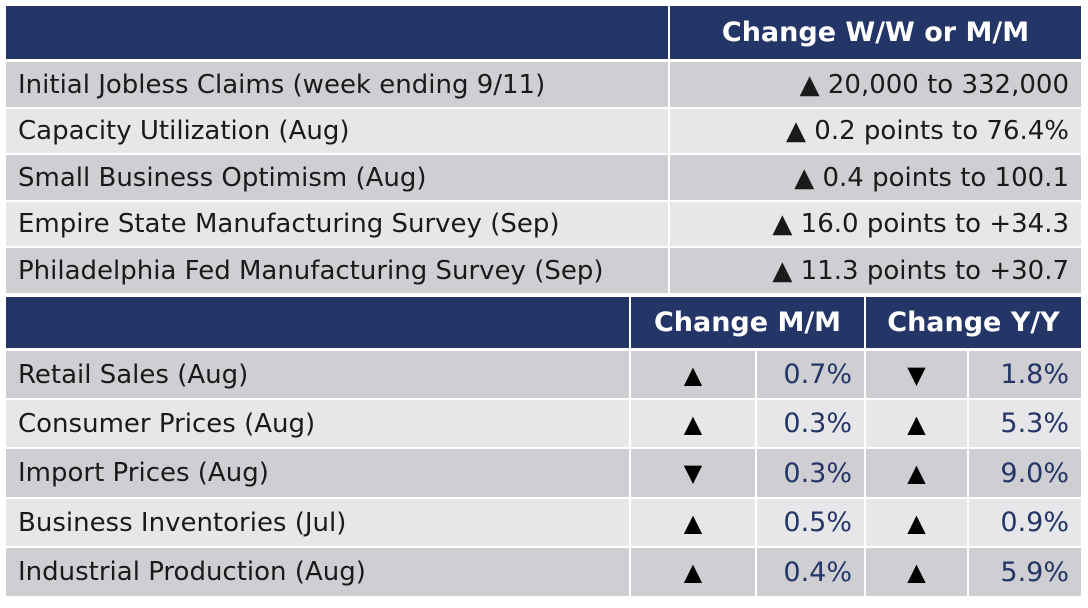 Image resolution: width=1088 pixels, height=608 pixels. Describe the element at coordinates (317, 522) in the screenshot. I see `bottom-row-label: Business Inventories (Jul)` at that location.